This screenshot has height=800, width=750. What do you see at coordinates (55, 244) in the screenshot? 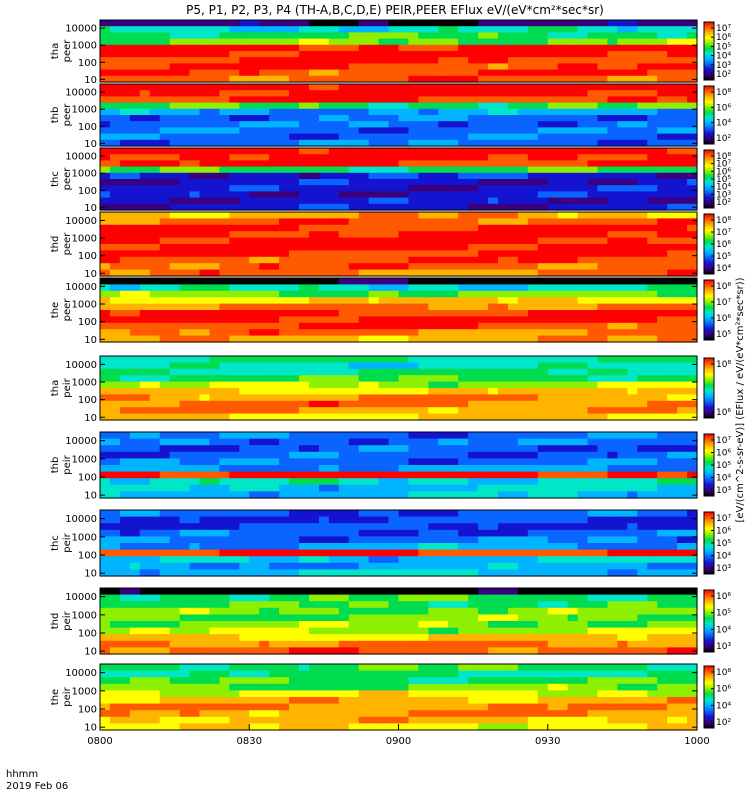
I see `panel-label-probe: thd` at bounding box center [55, 244].